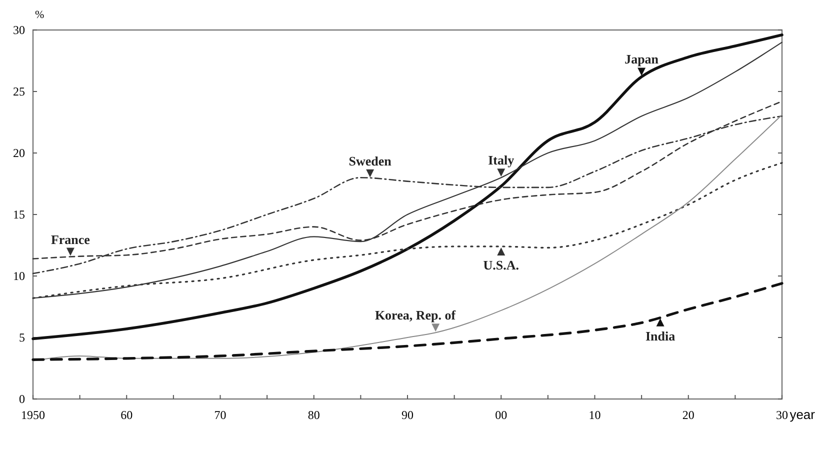 Image resolution: width=818 pixels, height=455 pixels. I want to click on x-tick-label: 60, so click(126, 415).